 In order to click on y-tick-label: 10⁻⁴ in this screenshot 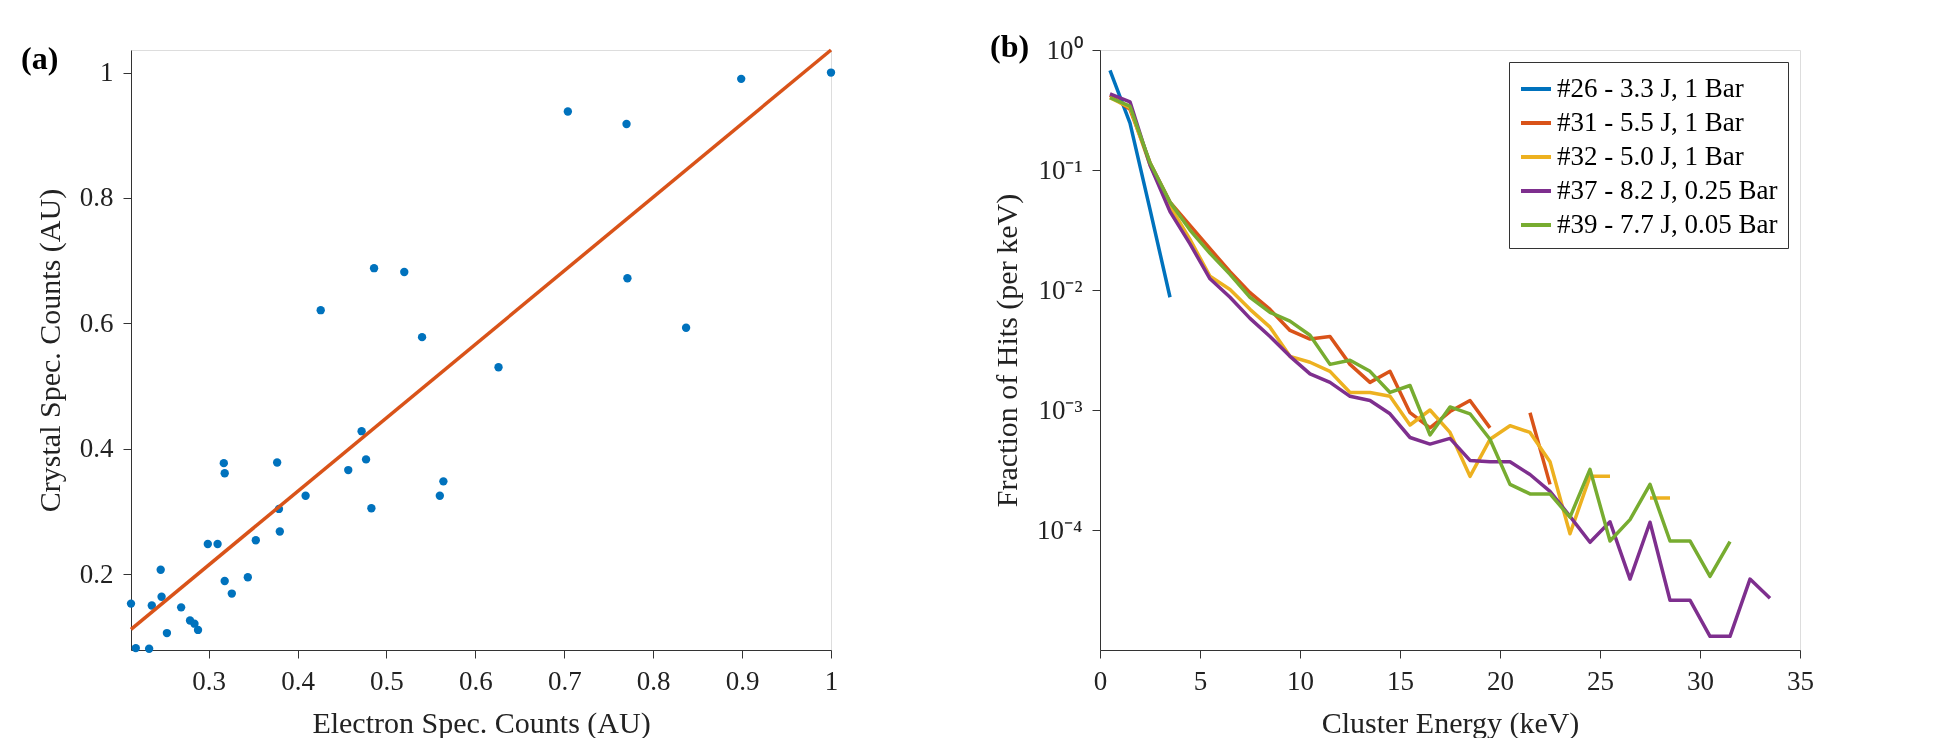, I will do `click(1060, 529)`.